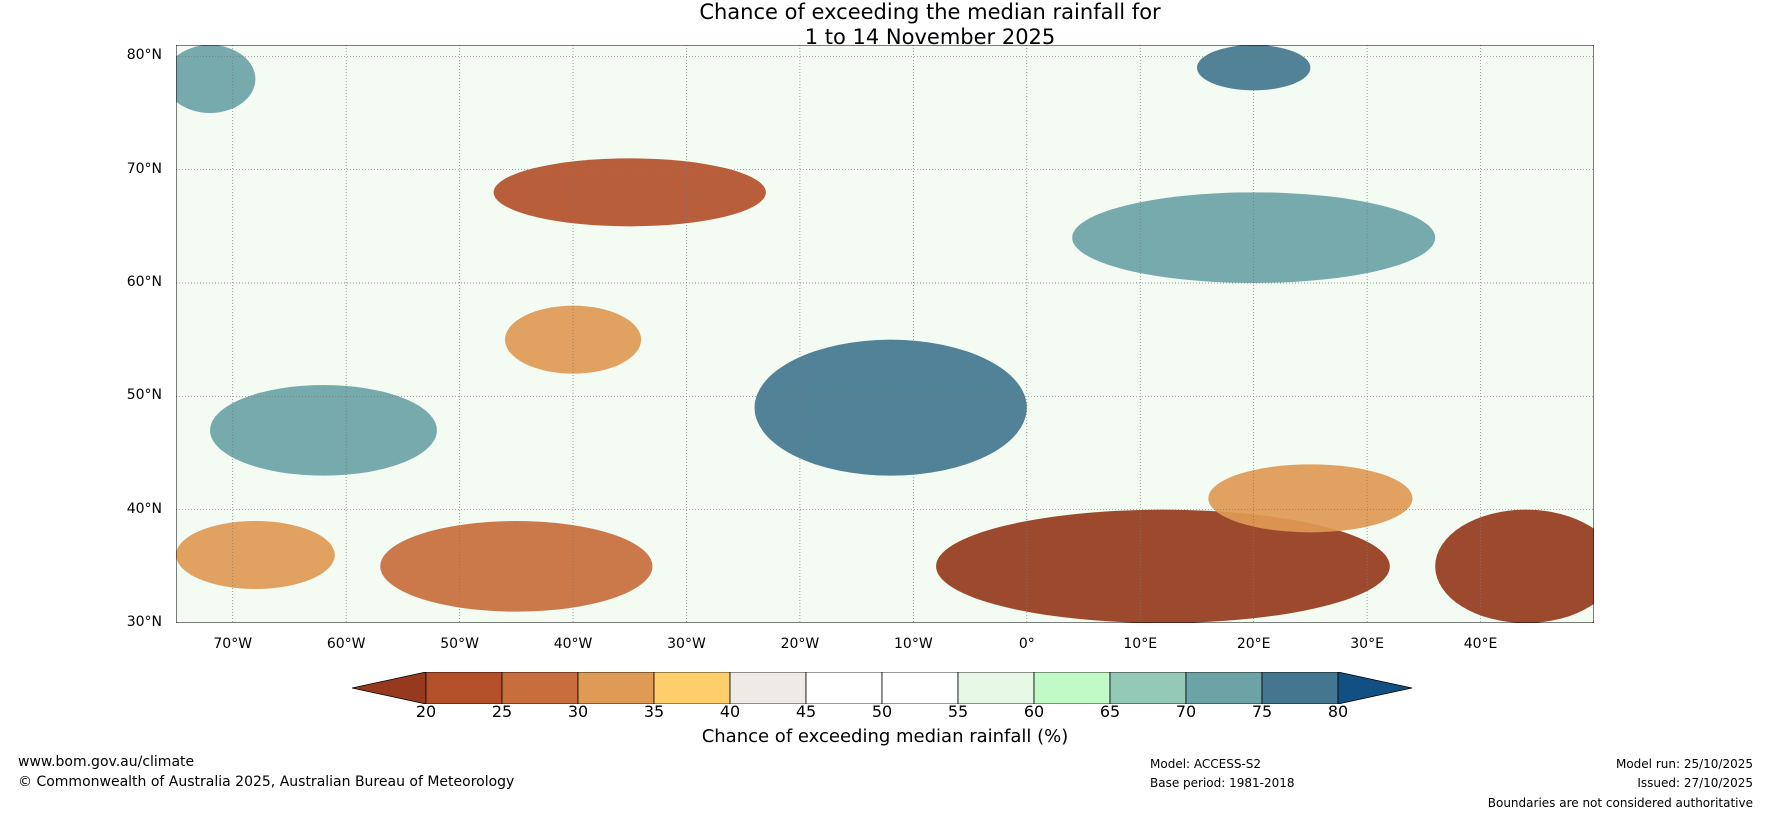 Image resolution: width=1770 pixels, height=816 pixels. What do you see at coordinates (1367, 644) in the screenshot?
I see `lon-label: 30°E` at bounding box center [1367, 644].